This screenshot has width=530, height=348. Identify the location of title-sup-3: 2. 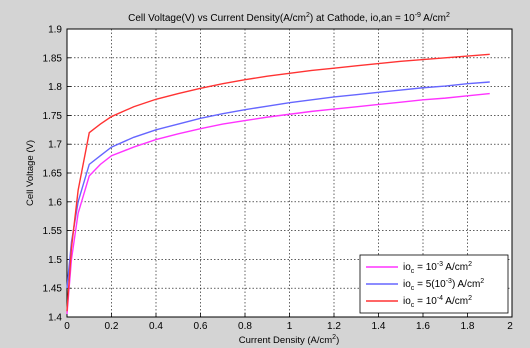
(448, 15).